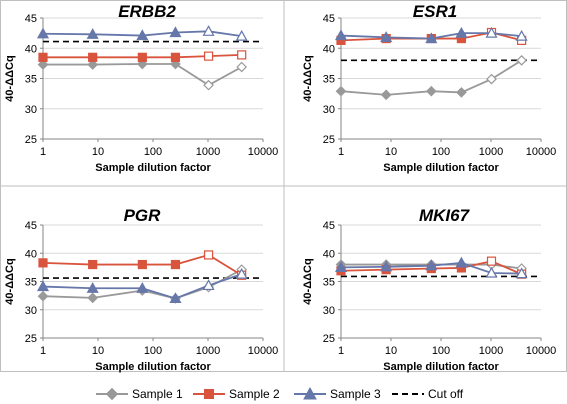  Describe the element at coordinates (143, 215) in the screenshot. I see `chart-title: PGR` at that location.